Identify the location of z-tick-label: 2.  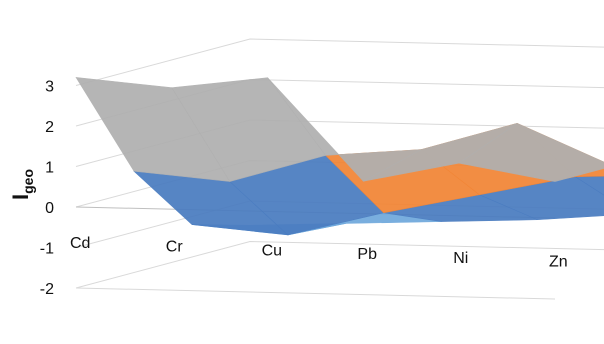
(49, 127).